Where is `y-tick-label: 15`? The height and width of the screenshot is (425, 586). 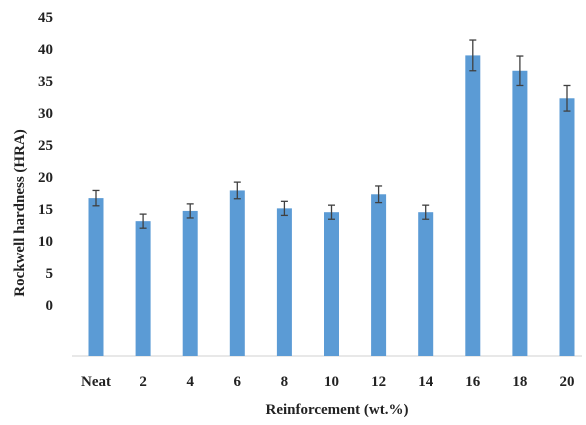 y-tick-label: 15 is located at coordinates (45, 210).